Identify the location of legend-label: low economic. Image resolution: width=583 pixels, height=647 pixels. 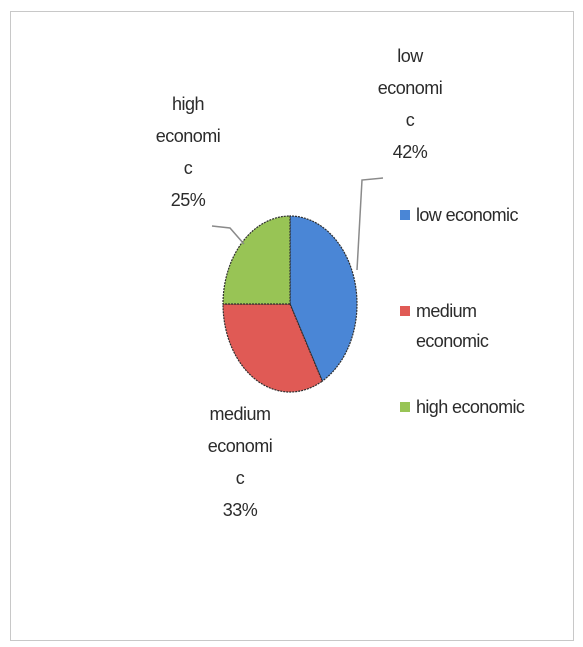
(467, 215).